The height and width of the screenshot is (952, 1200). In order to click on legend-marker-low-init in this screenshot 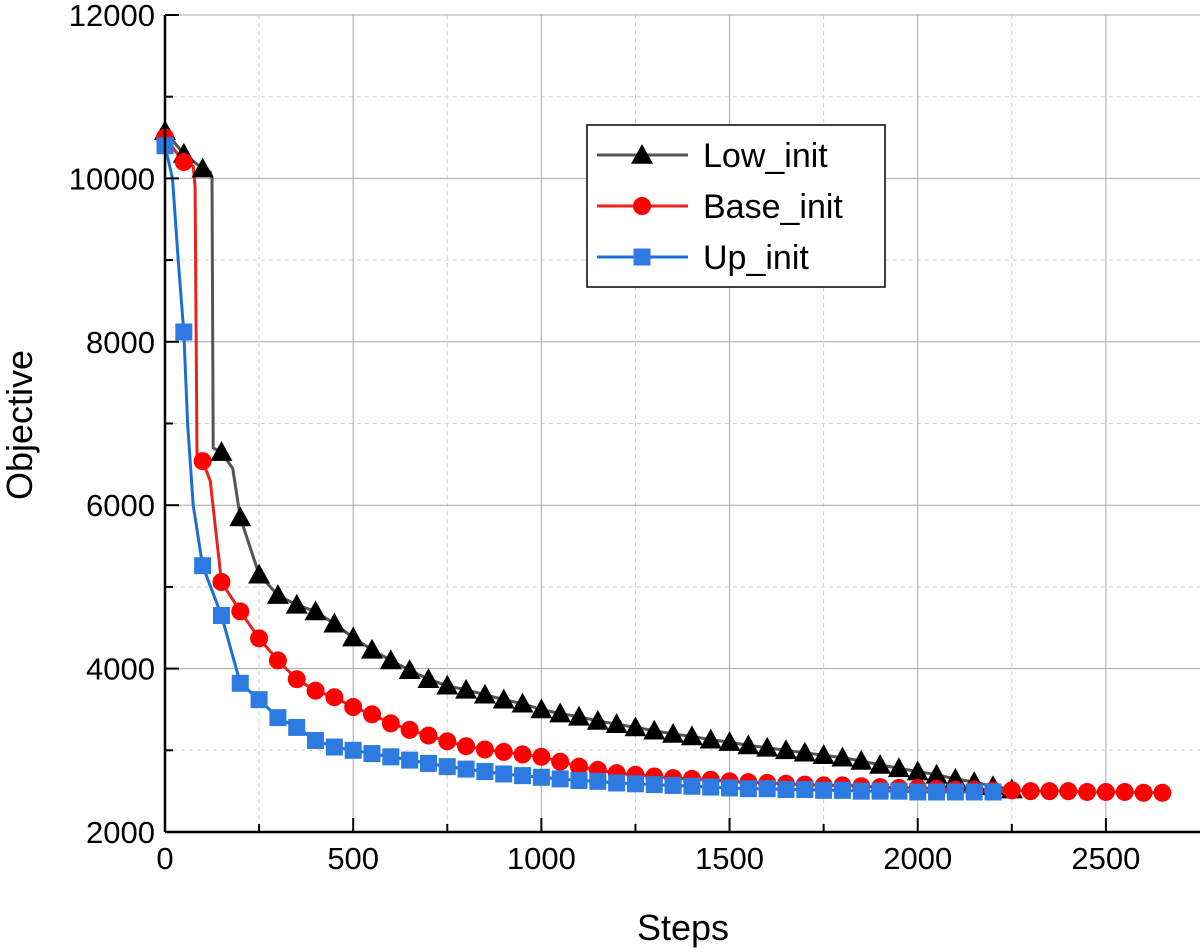, I will do `click(642, 154)`.